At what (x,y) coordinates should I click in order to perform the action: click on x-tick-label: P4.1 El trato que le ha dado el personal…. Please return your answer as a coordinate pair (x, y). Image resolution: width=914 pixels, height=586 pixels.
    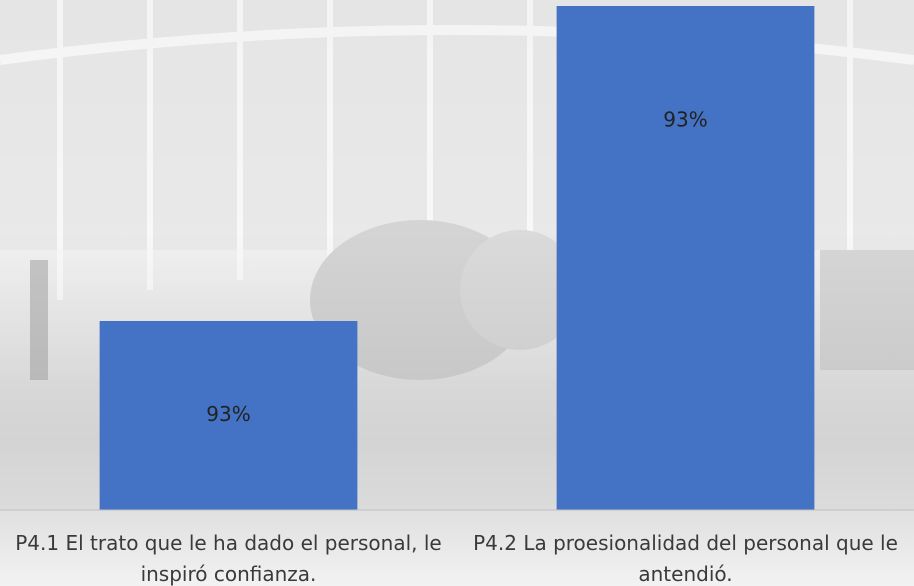
    Looking at the image, I should click on (228, 558).